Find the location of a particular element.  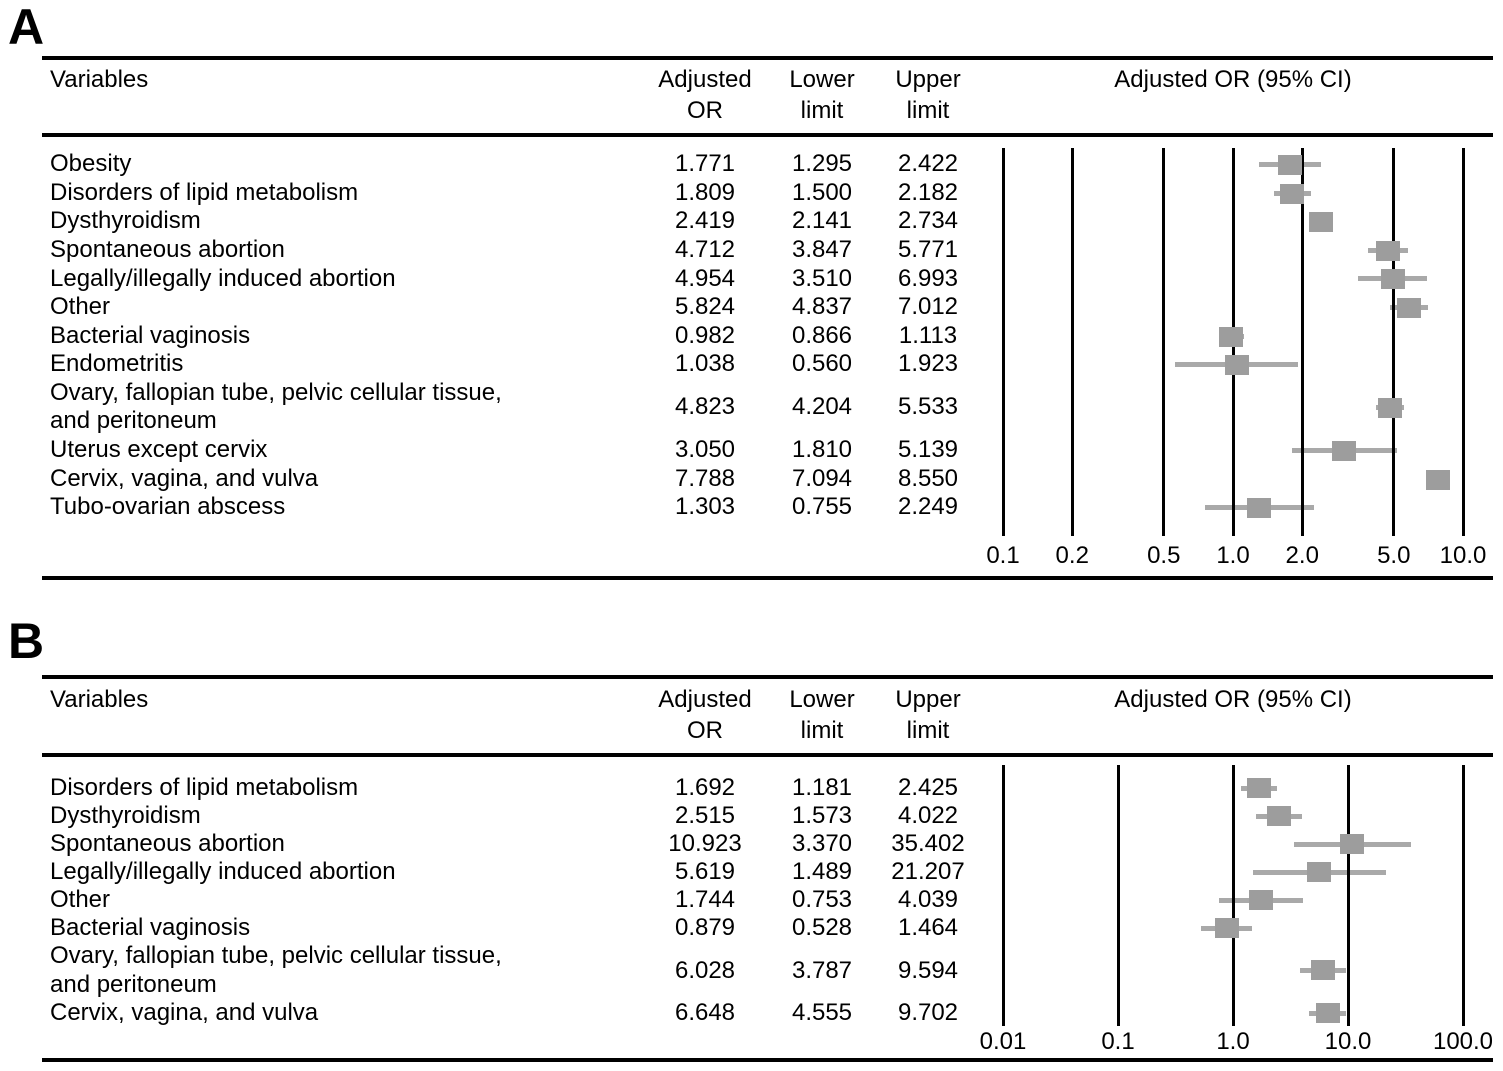

lower-limit-cell: 7.094 is located at coordinates (822, 478).